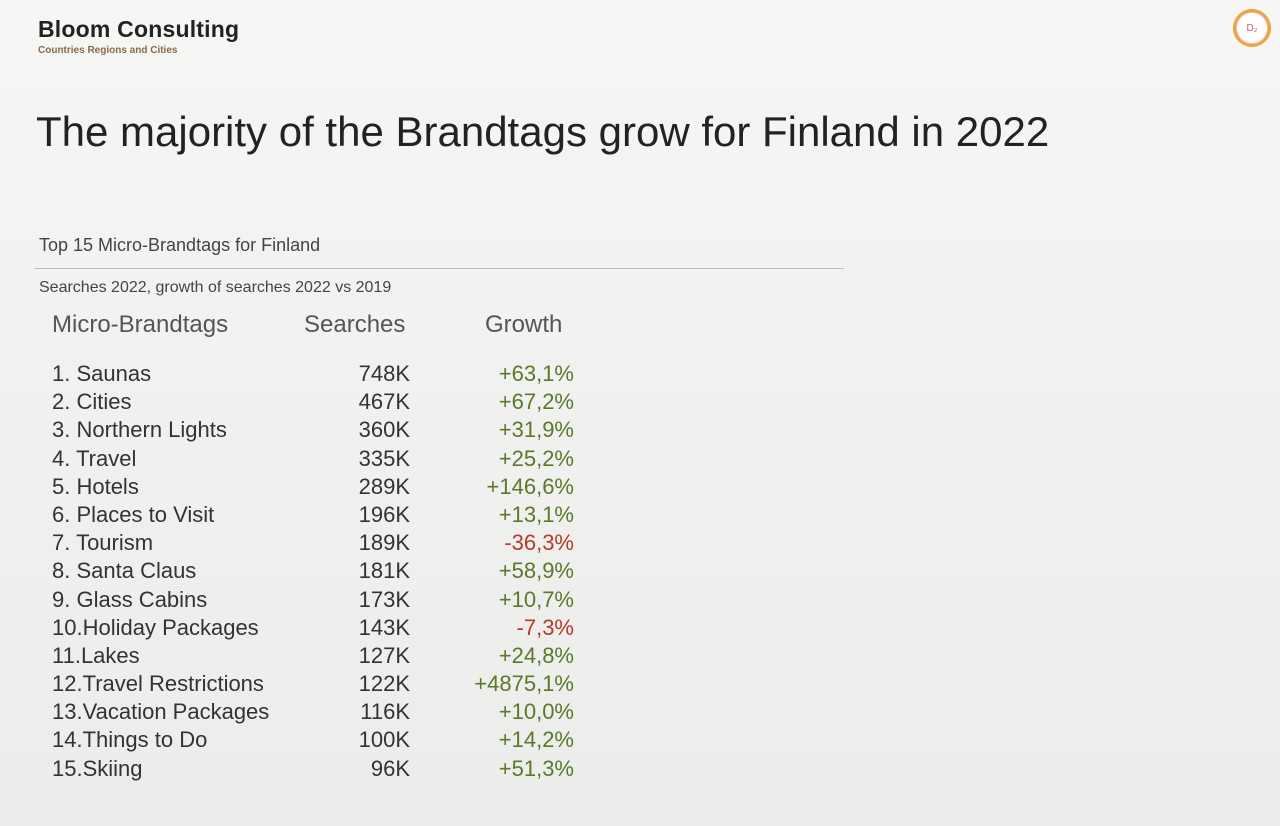 This screenshot has width=1280, height=826. I want to click on cell-brandtag-name: 6. Places to Visit, so click(133, 514).